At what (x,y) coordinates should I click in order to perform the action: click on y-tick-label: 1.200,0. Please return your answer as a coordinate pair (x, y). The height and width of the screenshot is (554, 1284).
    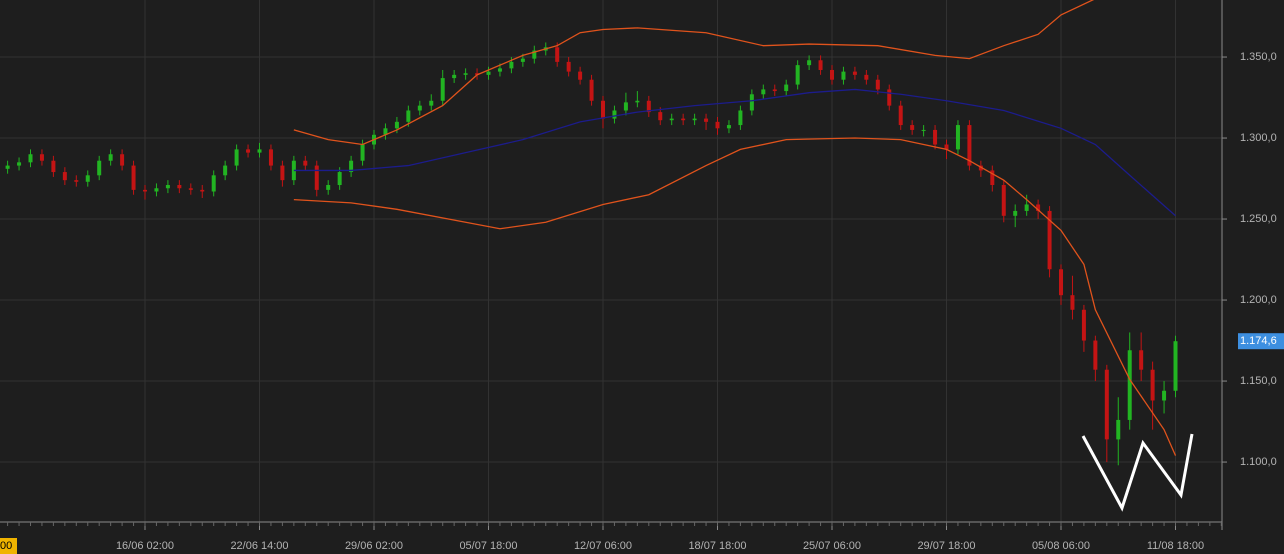
    Looking at the image, I should click on (1258, 300).